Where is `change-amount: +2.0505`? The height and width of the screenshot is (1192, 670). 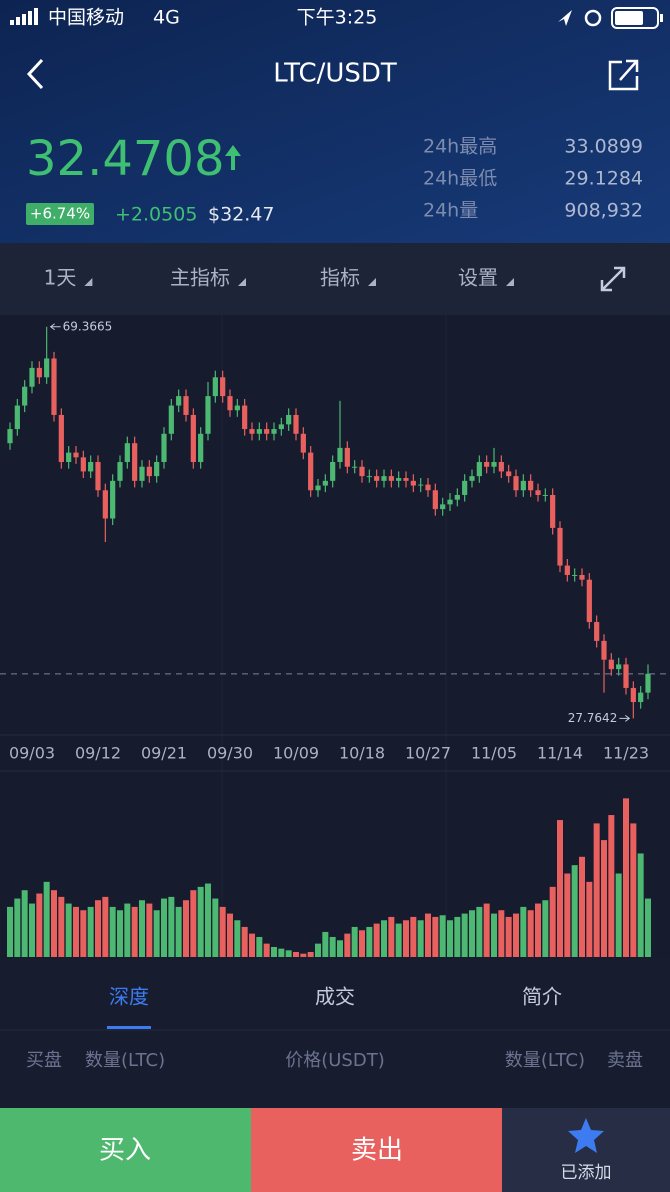 change-amount: +2.0505 is located at coordinates (156, 215).